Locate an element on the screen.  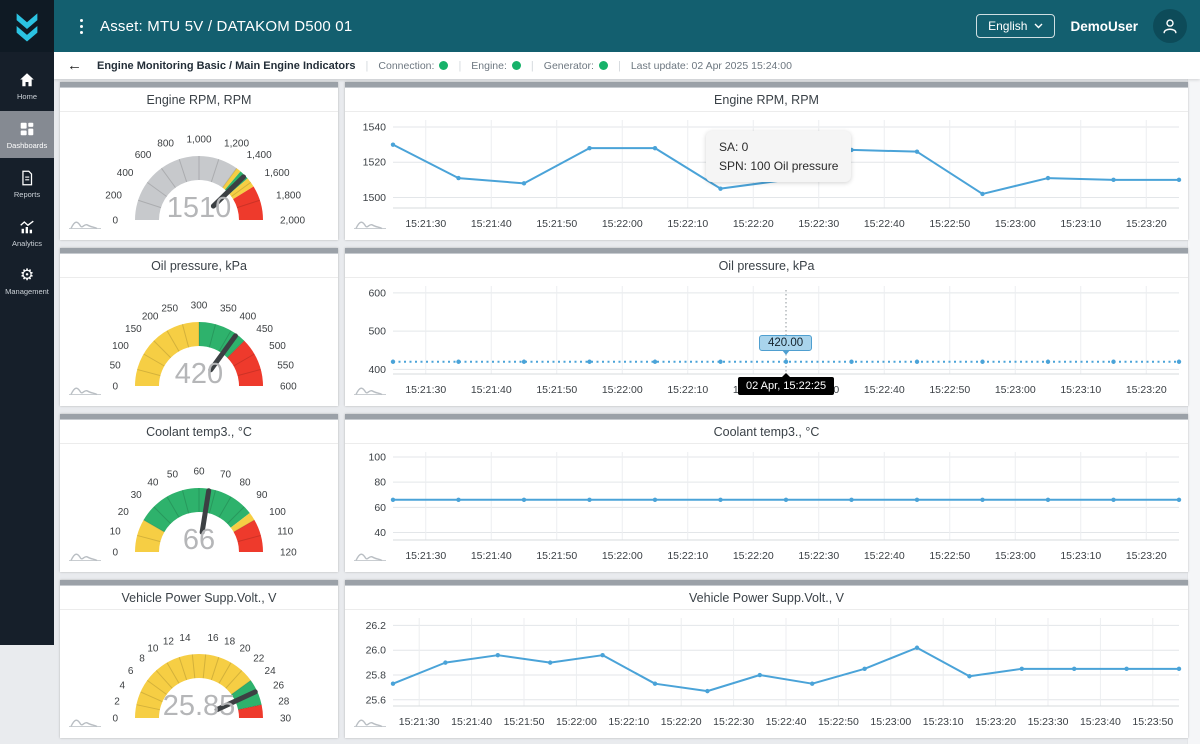
svg-text: 80 is located at coordinates (246, 482).